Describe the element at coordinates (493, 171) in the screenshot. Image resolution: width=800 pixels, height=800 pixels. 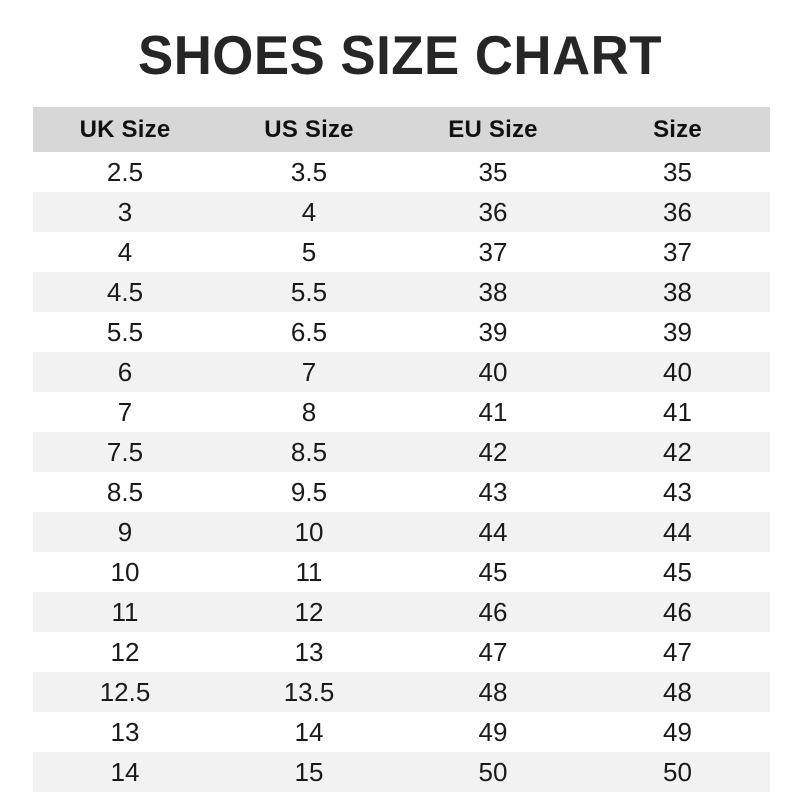
I see `cell-eu-size: 35` at that location.